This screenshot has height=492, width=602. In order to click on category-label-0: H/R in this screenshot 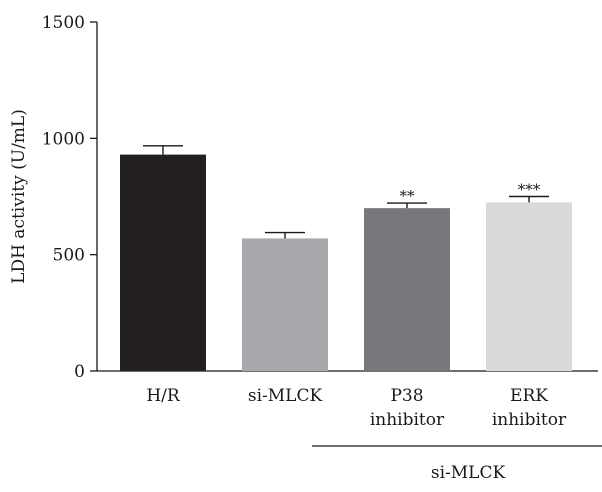, I will do `click(163, 396)`.